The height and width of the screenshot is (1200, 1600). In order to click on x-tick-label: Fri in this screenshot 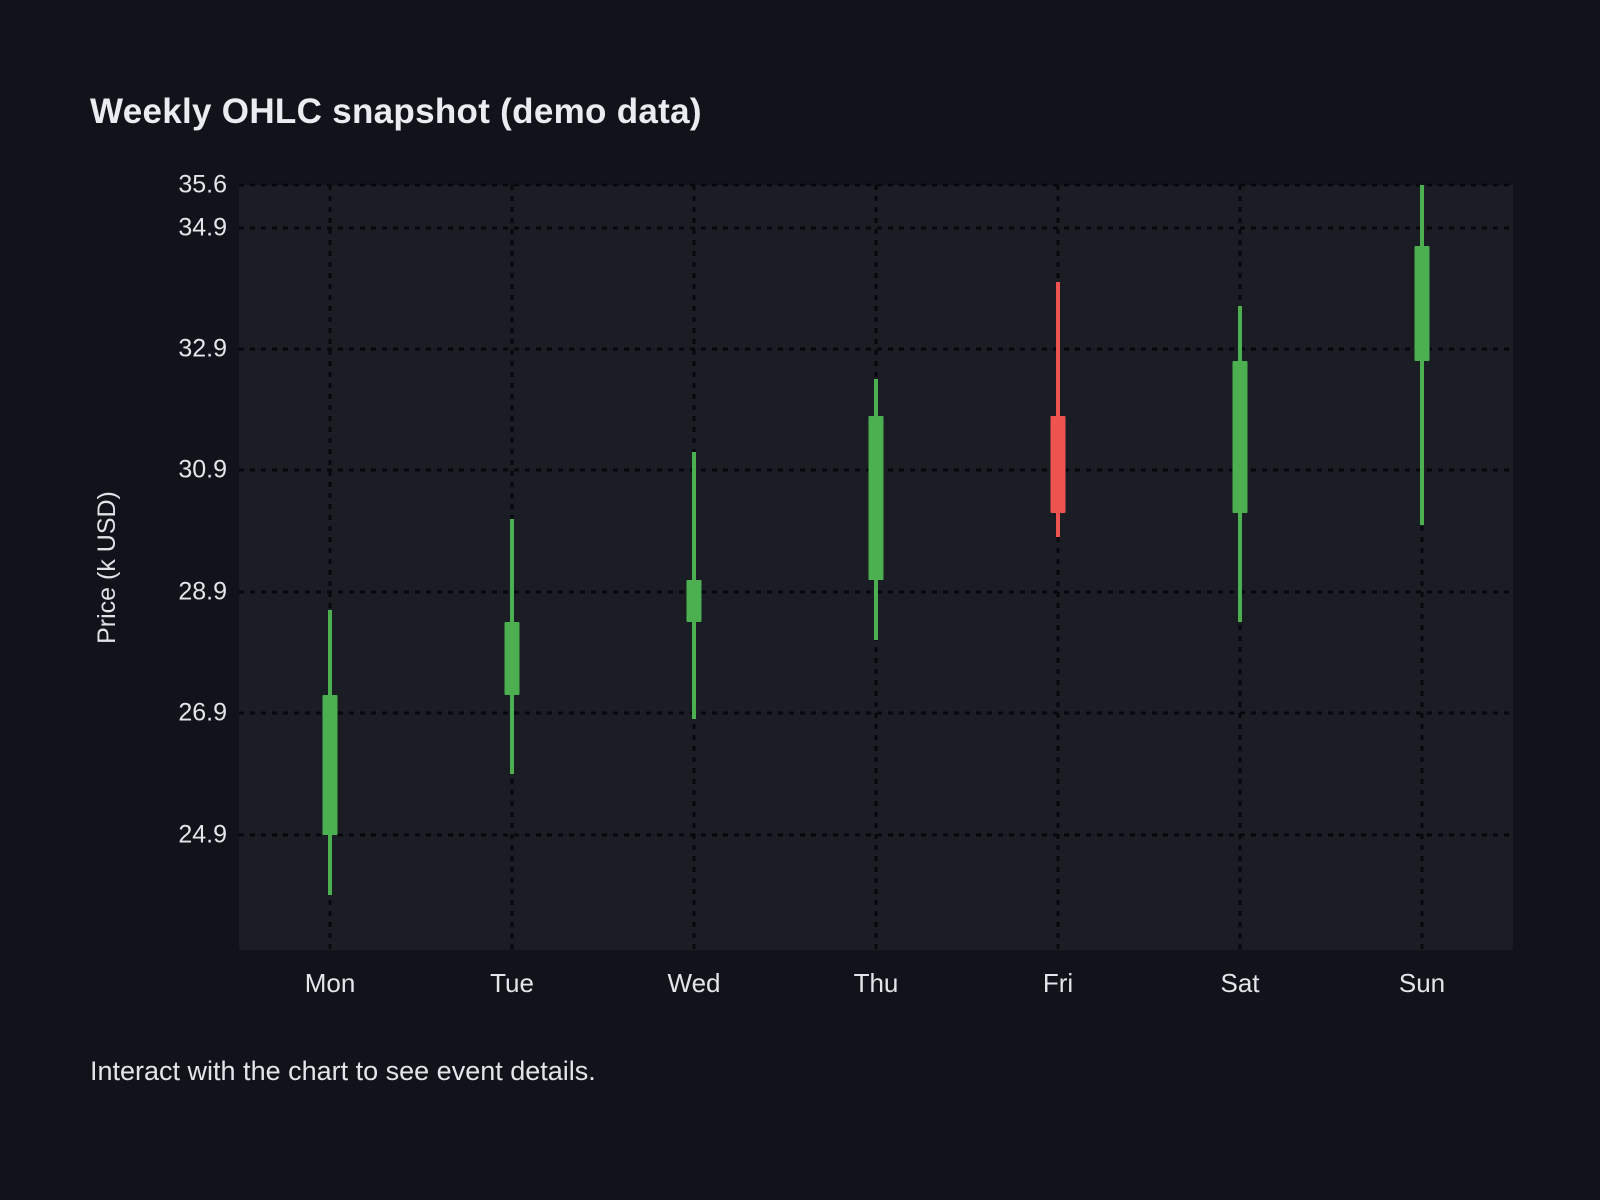, I will do `click(1058, 983)`.